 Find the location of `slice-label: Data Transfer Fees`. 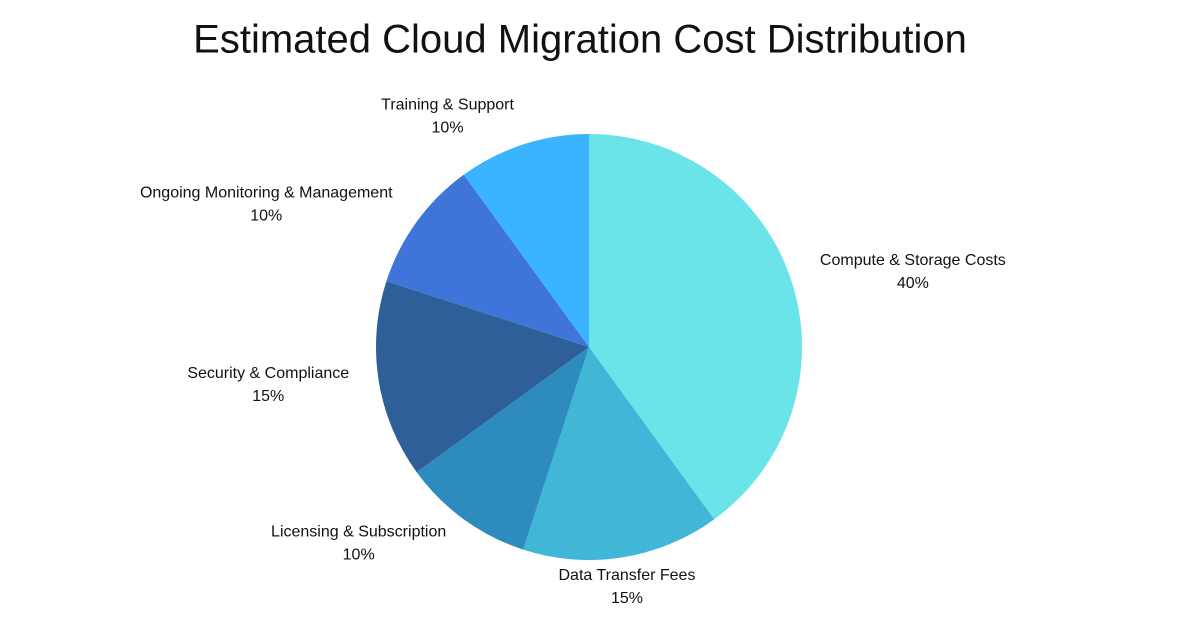

slice-label: Data Transfer Fees is located at coordinates (627, 575).